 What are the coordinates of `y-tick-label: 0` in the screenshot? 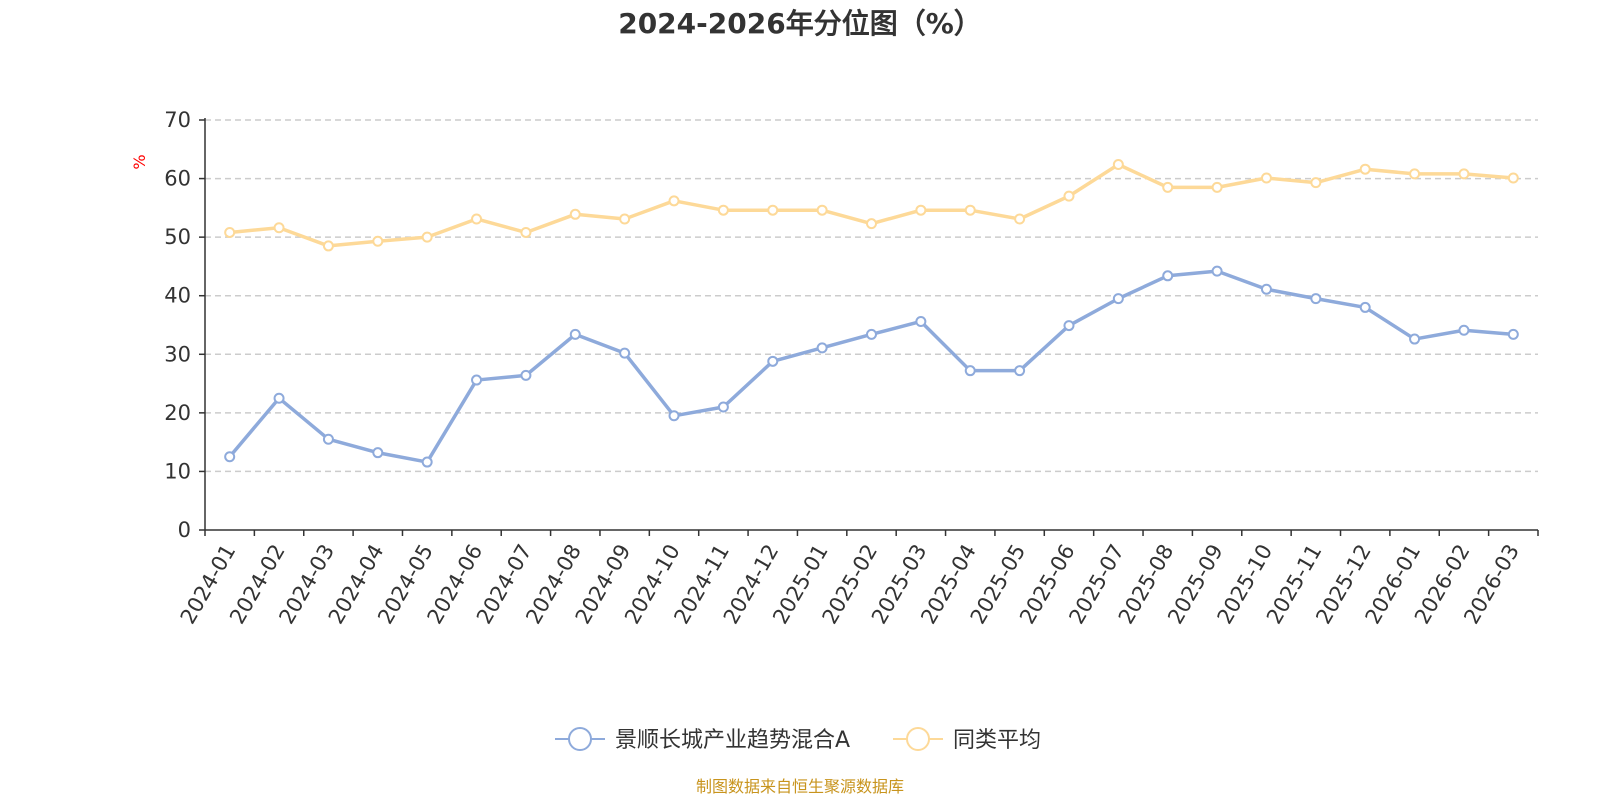 It's located at (184, 530).